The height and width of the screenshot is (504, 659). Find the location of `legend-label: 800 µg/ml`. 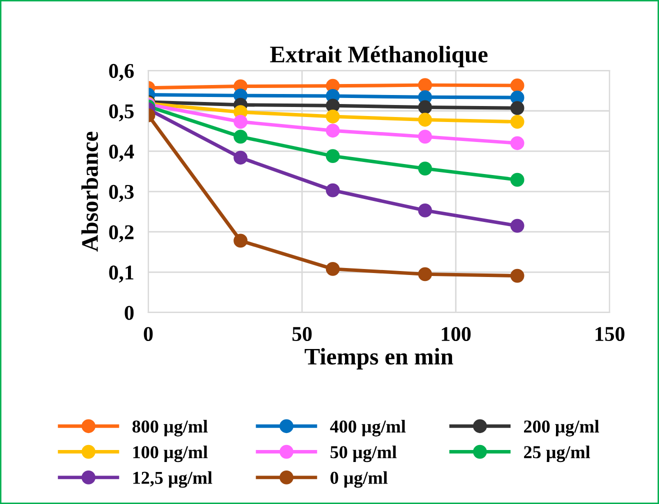

legend-label: 800 µg/ml is located at coordinates (170, 428).